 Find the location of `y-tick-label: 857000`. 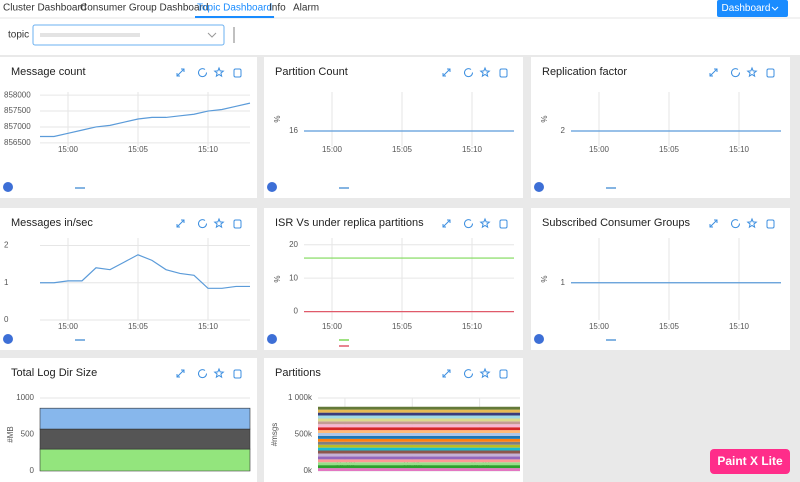

y-tick-label: 857000 is located at coordinates (17, 126).